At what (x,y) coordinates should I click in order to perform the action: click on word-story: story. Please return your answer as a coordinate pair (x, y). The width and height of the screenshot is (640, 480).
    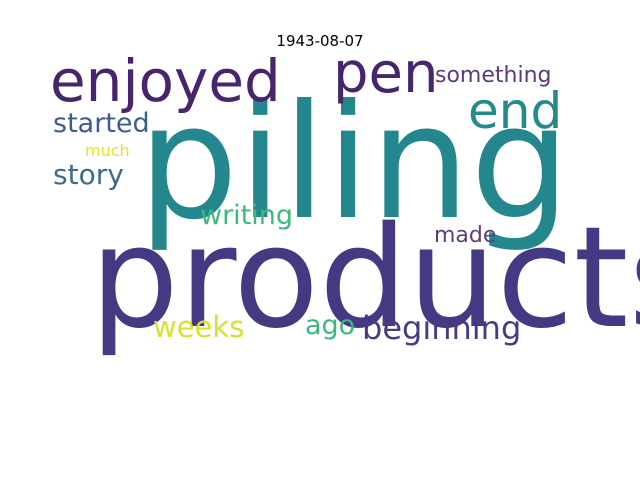
    Looking at the image, I should click on (88, 174).